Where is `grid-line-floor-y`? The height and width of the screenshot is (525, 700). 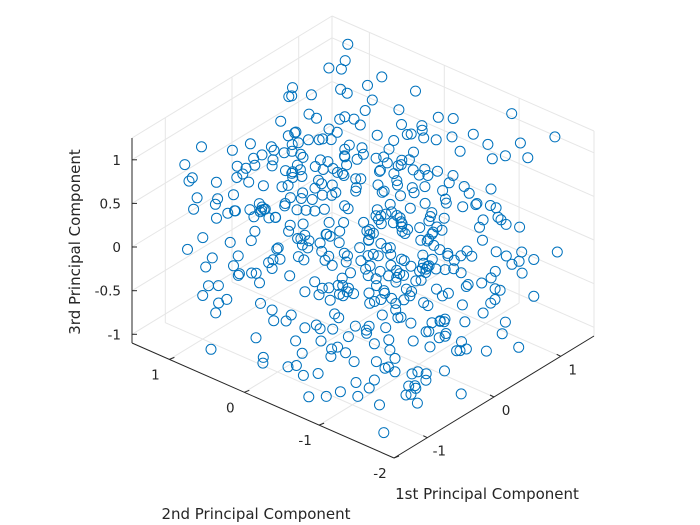
grid-line-floor-y is located at coordinates (269, 298).